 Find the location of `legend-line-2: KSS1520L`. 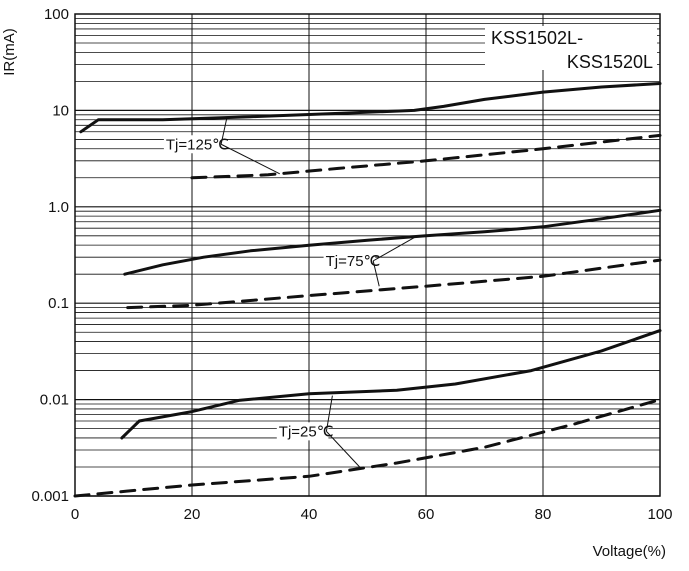

legend-line-2: KSS1520L is located at coordinates (610, 62).